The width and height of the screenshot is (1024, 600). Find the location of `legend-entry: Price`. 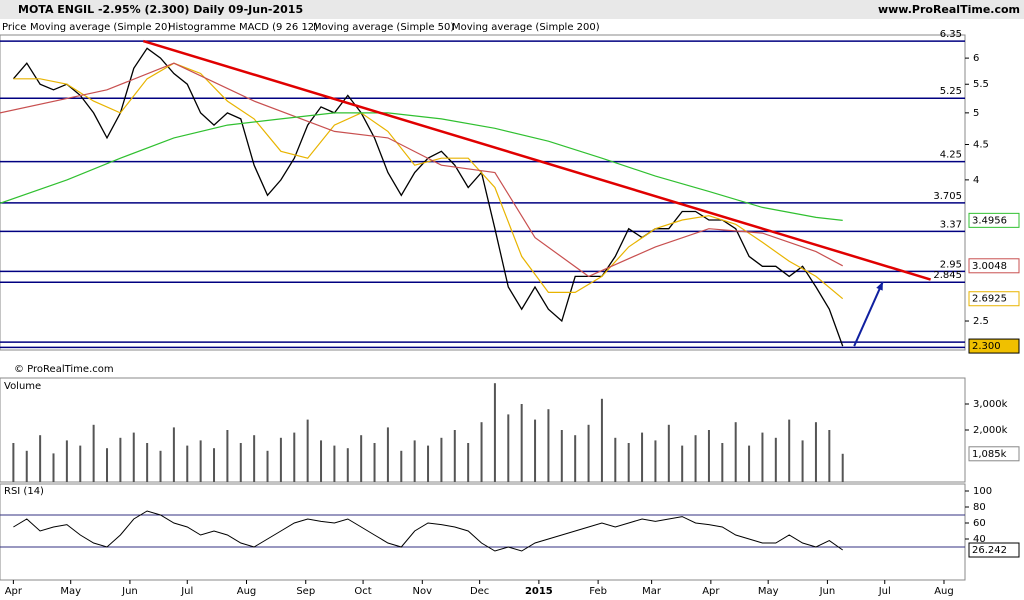

legend-entry: Price is located at coordinates (14, 27).